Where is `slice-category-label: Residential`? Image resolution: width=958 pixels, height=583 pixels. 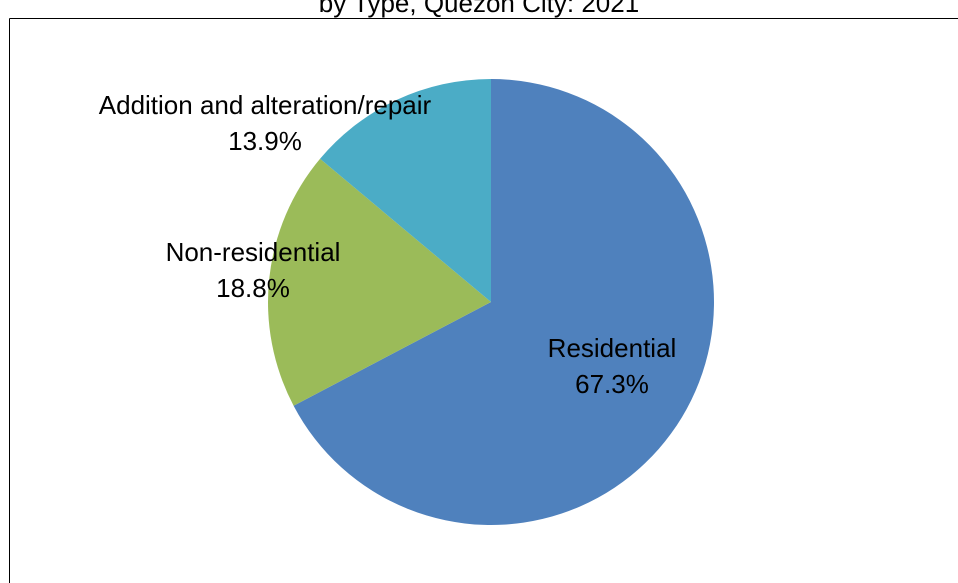
slice-category-label: Residential is located at coordinates (612, 348).